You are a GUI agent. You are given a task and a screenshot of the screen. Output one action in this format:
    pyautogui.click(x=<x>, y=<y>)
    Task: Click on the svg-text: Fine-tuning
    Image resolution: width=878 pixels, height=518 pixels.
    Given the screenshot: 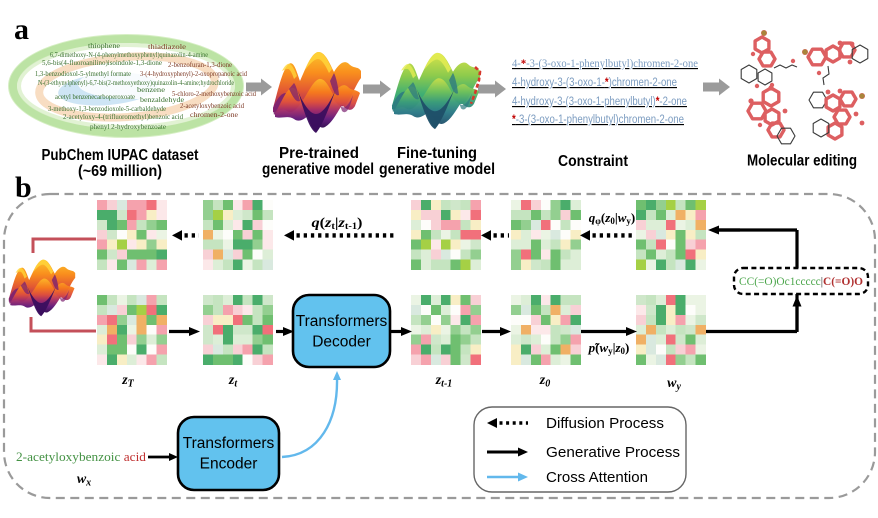 What is the action you would take?
    pyautogui.click(x=437, y=153)
    